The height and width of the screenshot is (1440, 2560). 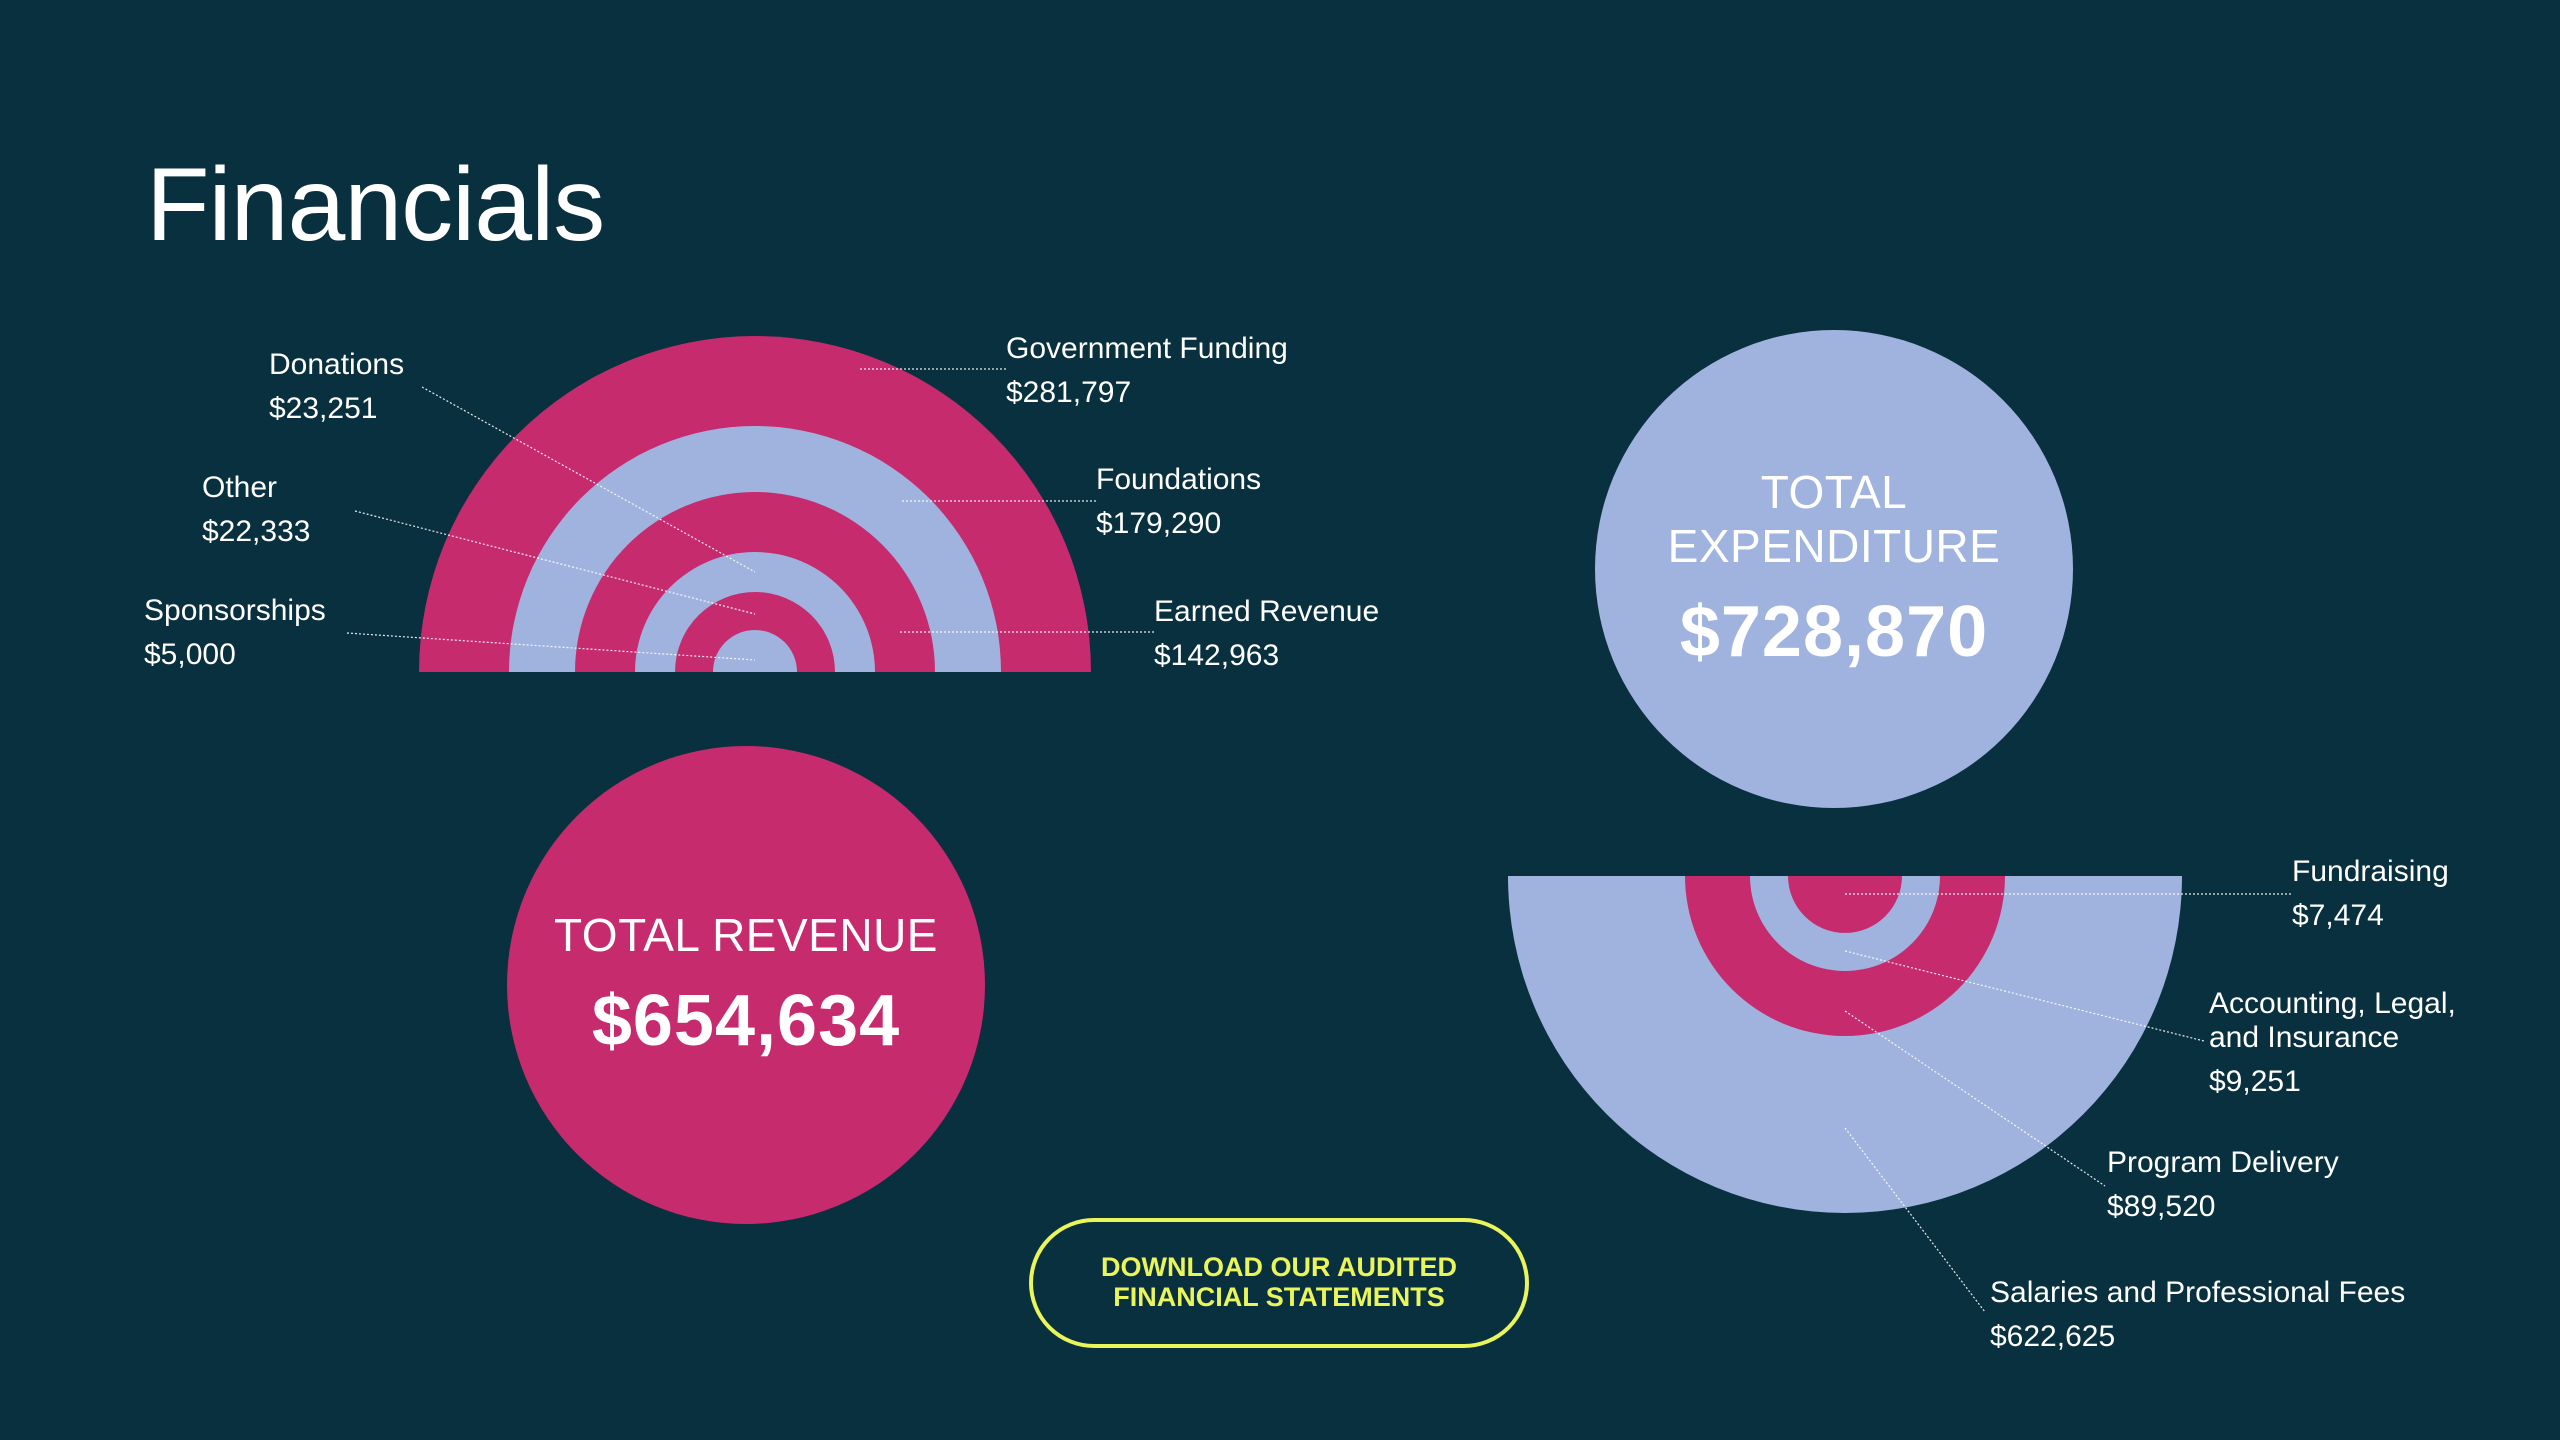 I want to click on revenue-label-other: Other, so click(x=239, y=487).